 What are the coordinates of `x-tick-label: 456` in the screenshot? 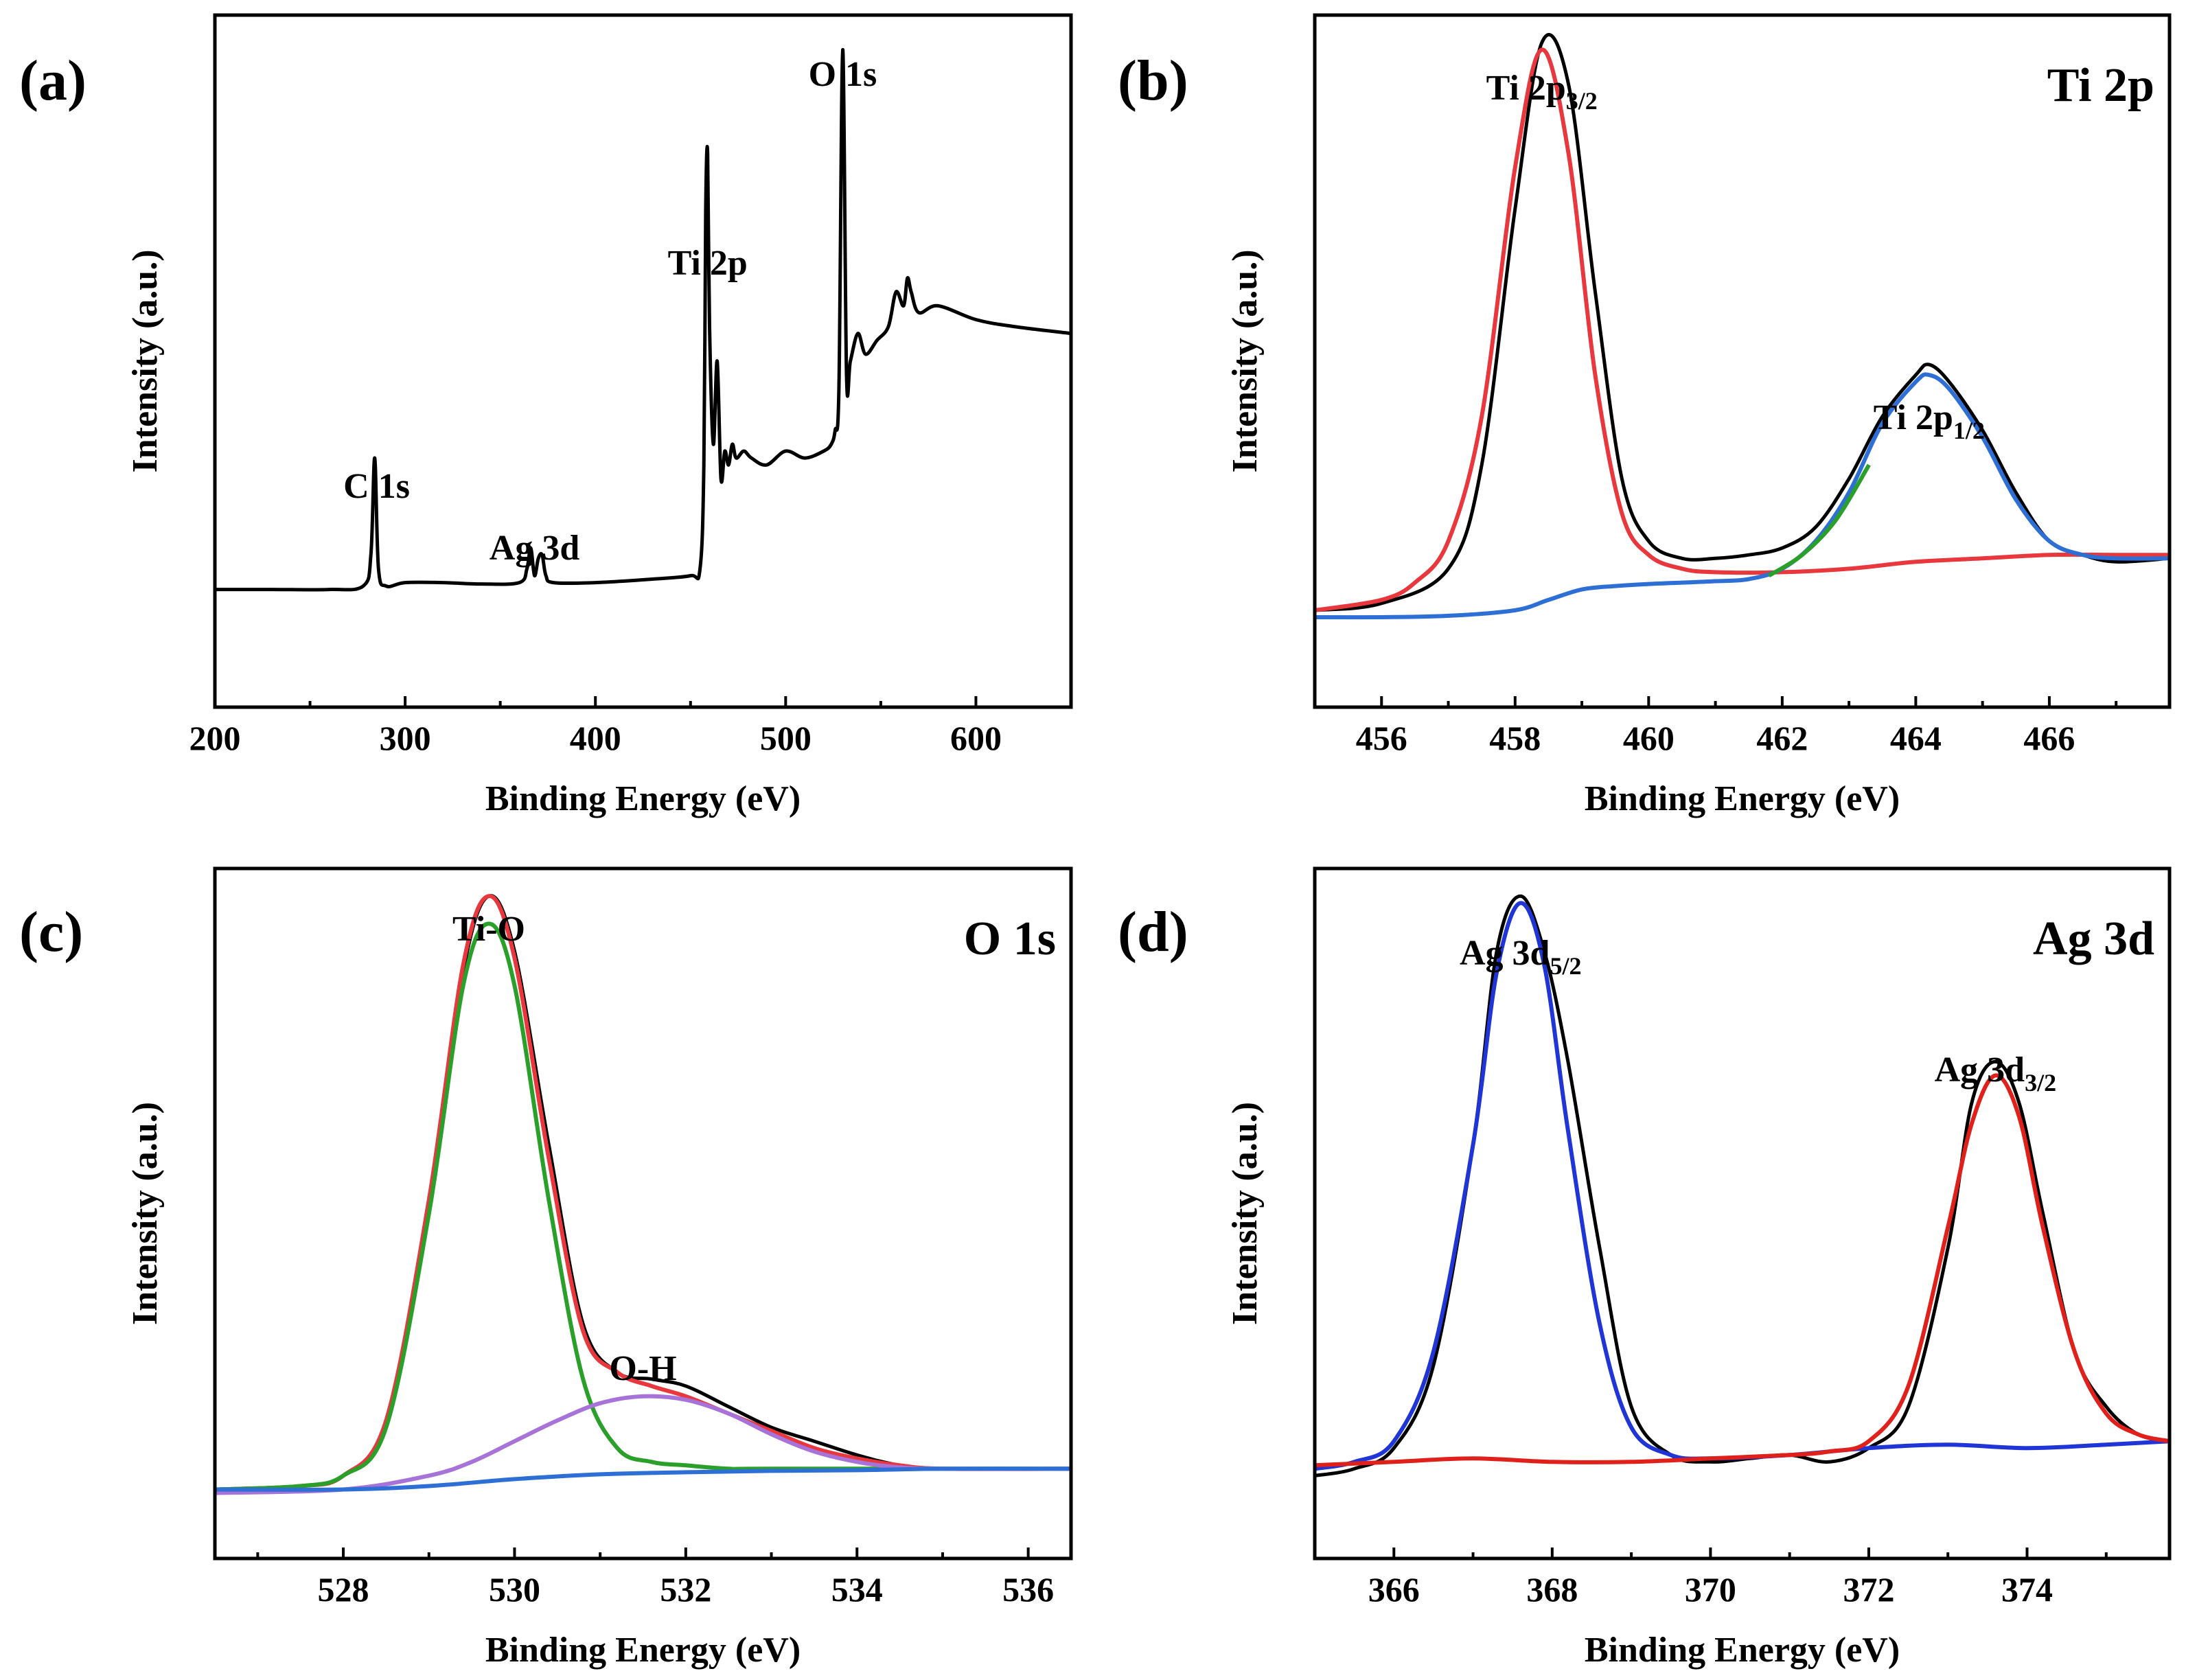 It's located at (1381, 738).